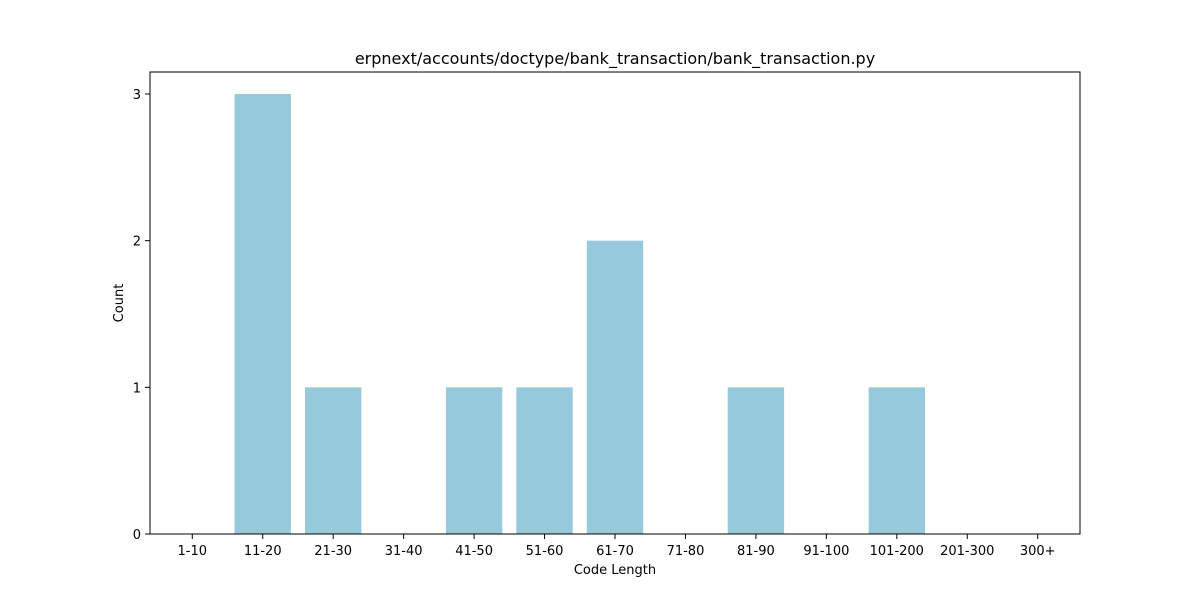  What do you see at coordinates (333, 551) in the screenshot?
I see `x-tick-label: 21-30` at bounding box center [333, 551].